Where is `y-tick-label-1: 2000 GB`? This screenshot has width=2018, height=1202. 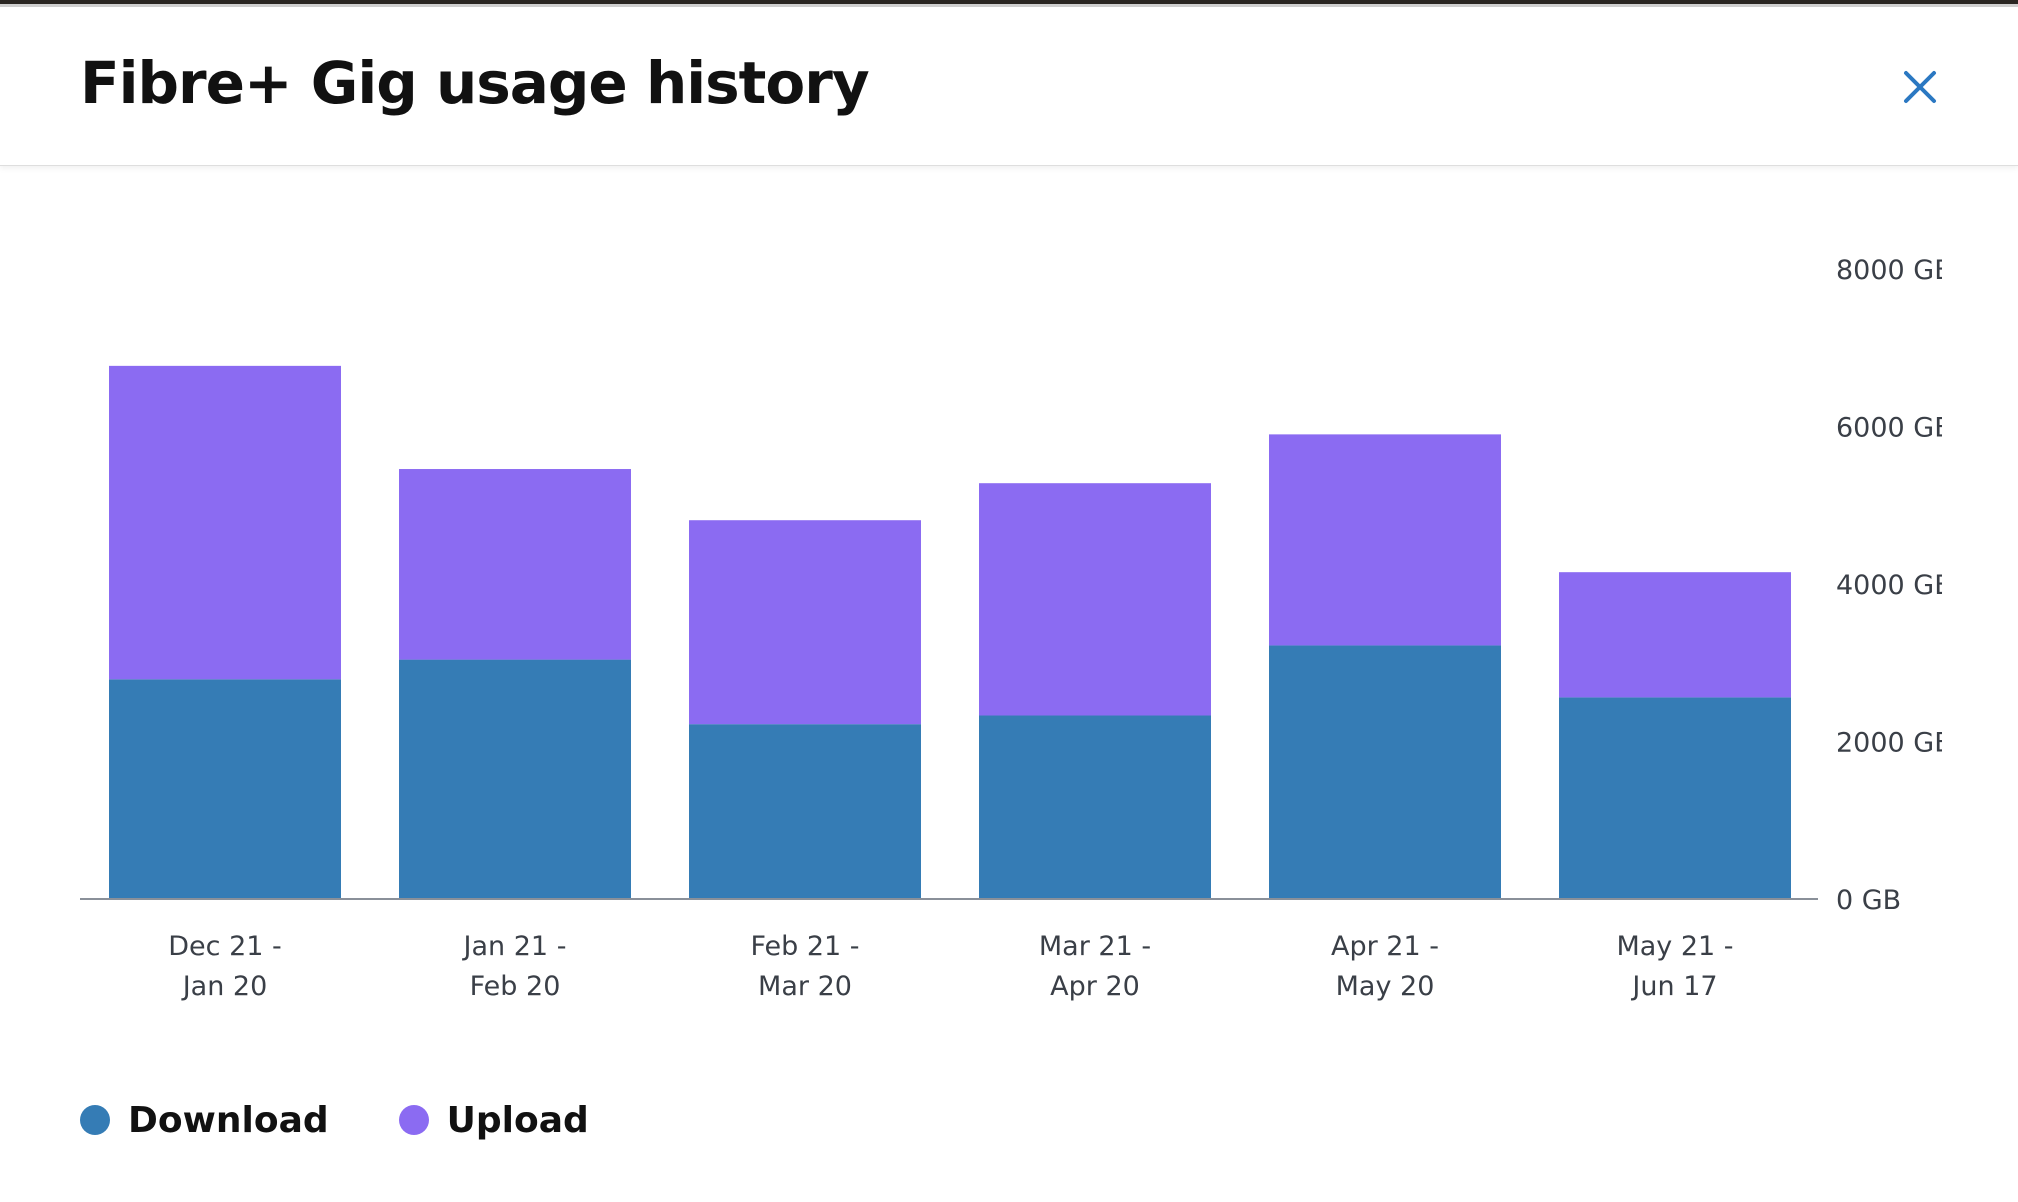 y-tick-label-1: 2000 GB is located at coordinates (1894, 743).